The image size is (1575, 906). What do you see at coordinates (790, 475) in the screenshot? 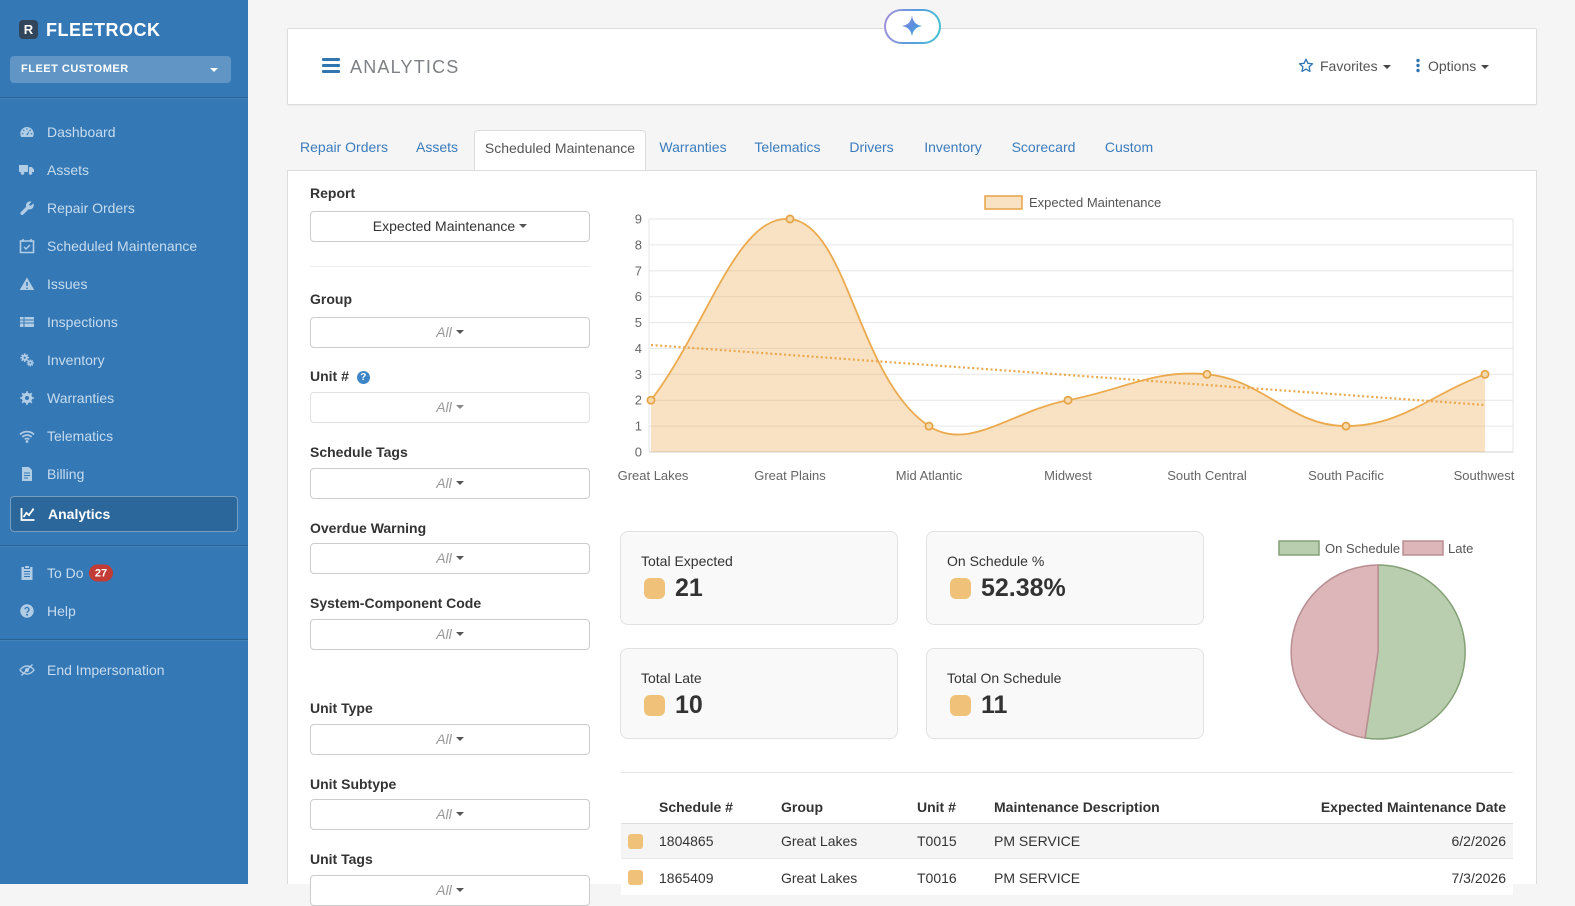
I see `svg-text: Great Plains` at bounding box center [790, 475].